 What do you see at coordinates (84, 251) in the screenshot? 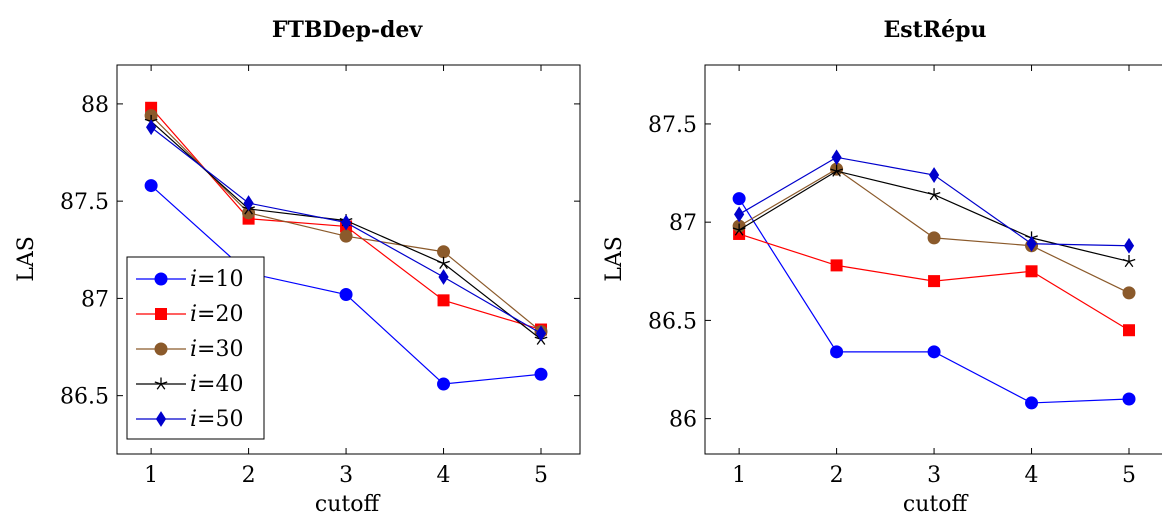
I see `y-tick-labels: 86.5 87 87.5 88` at bounding box center [84, 251].